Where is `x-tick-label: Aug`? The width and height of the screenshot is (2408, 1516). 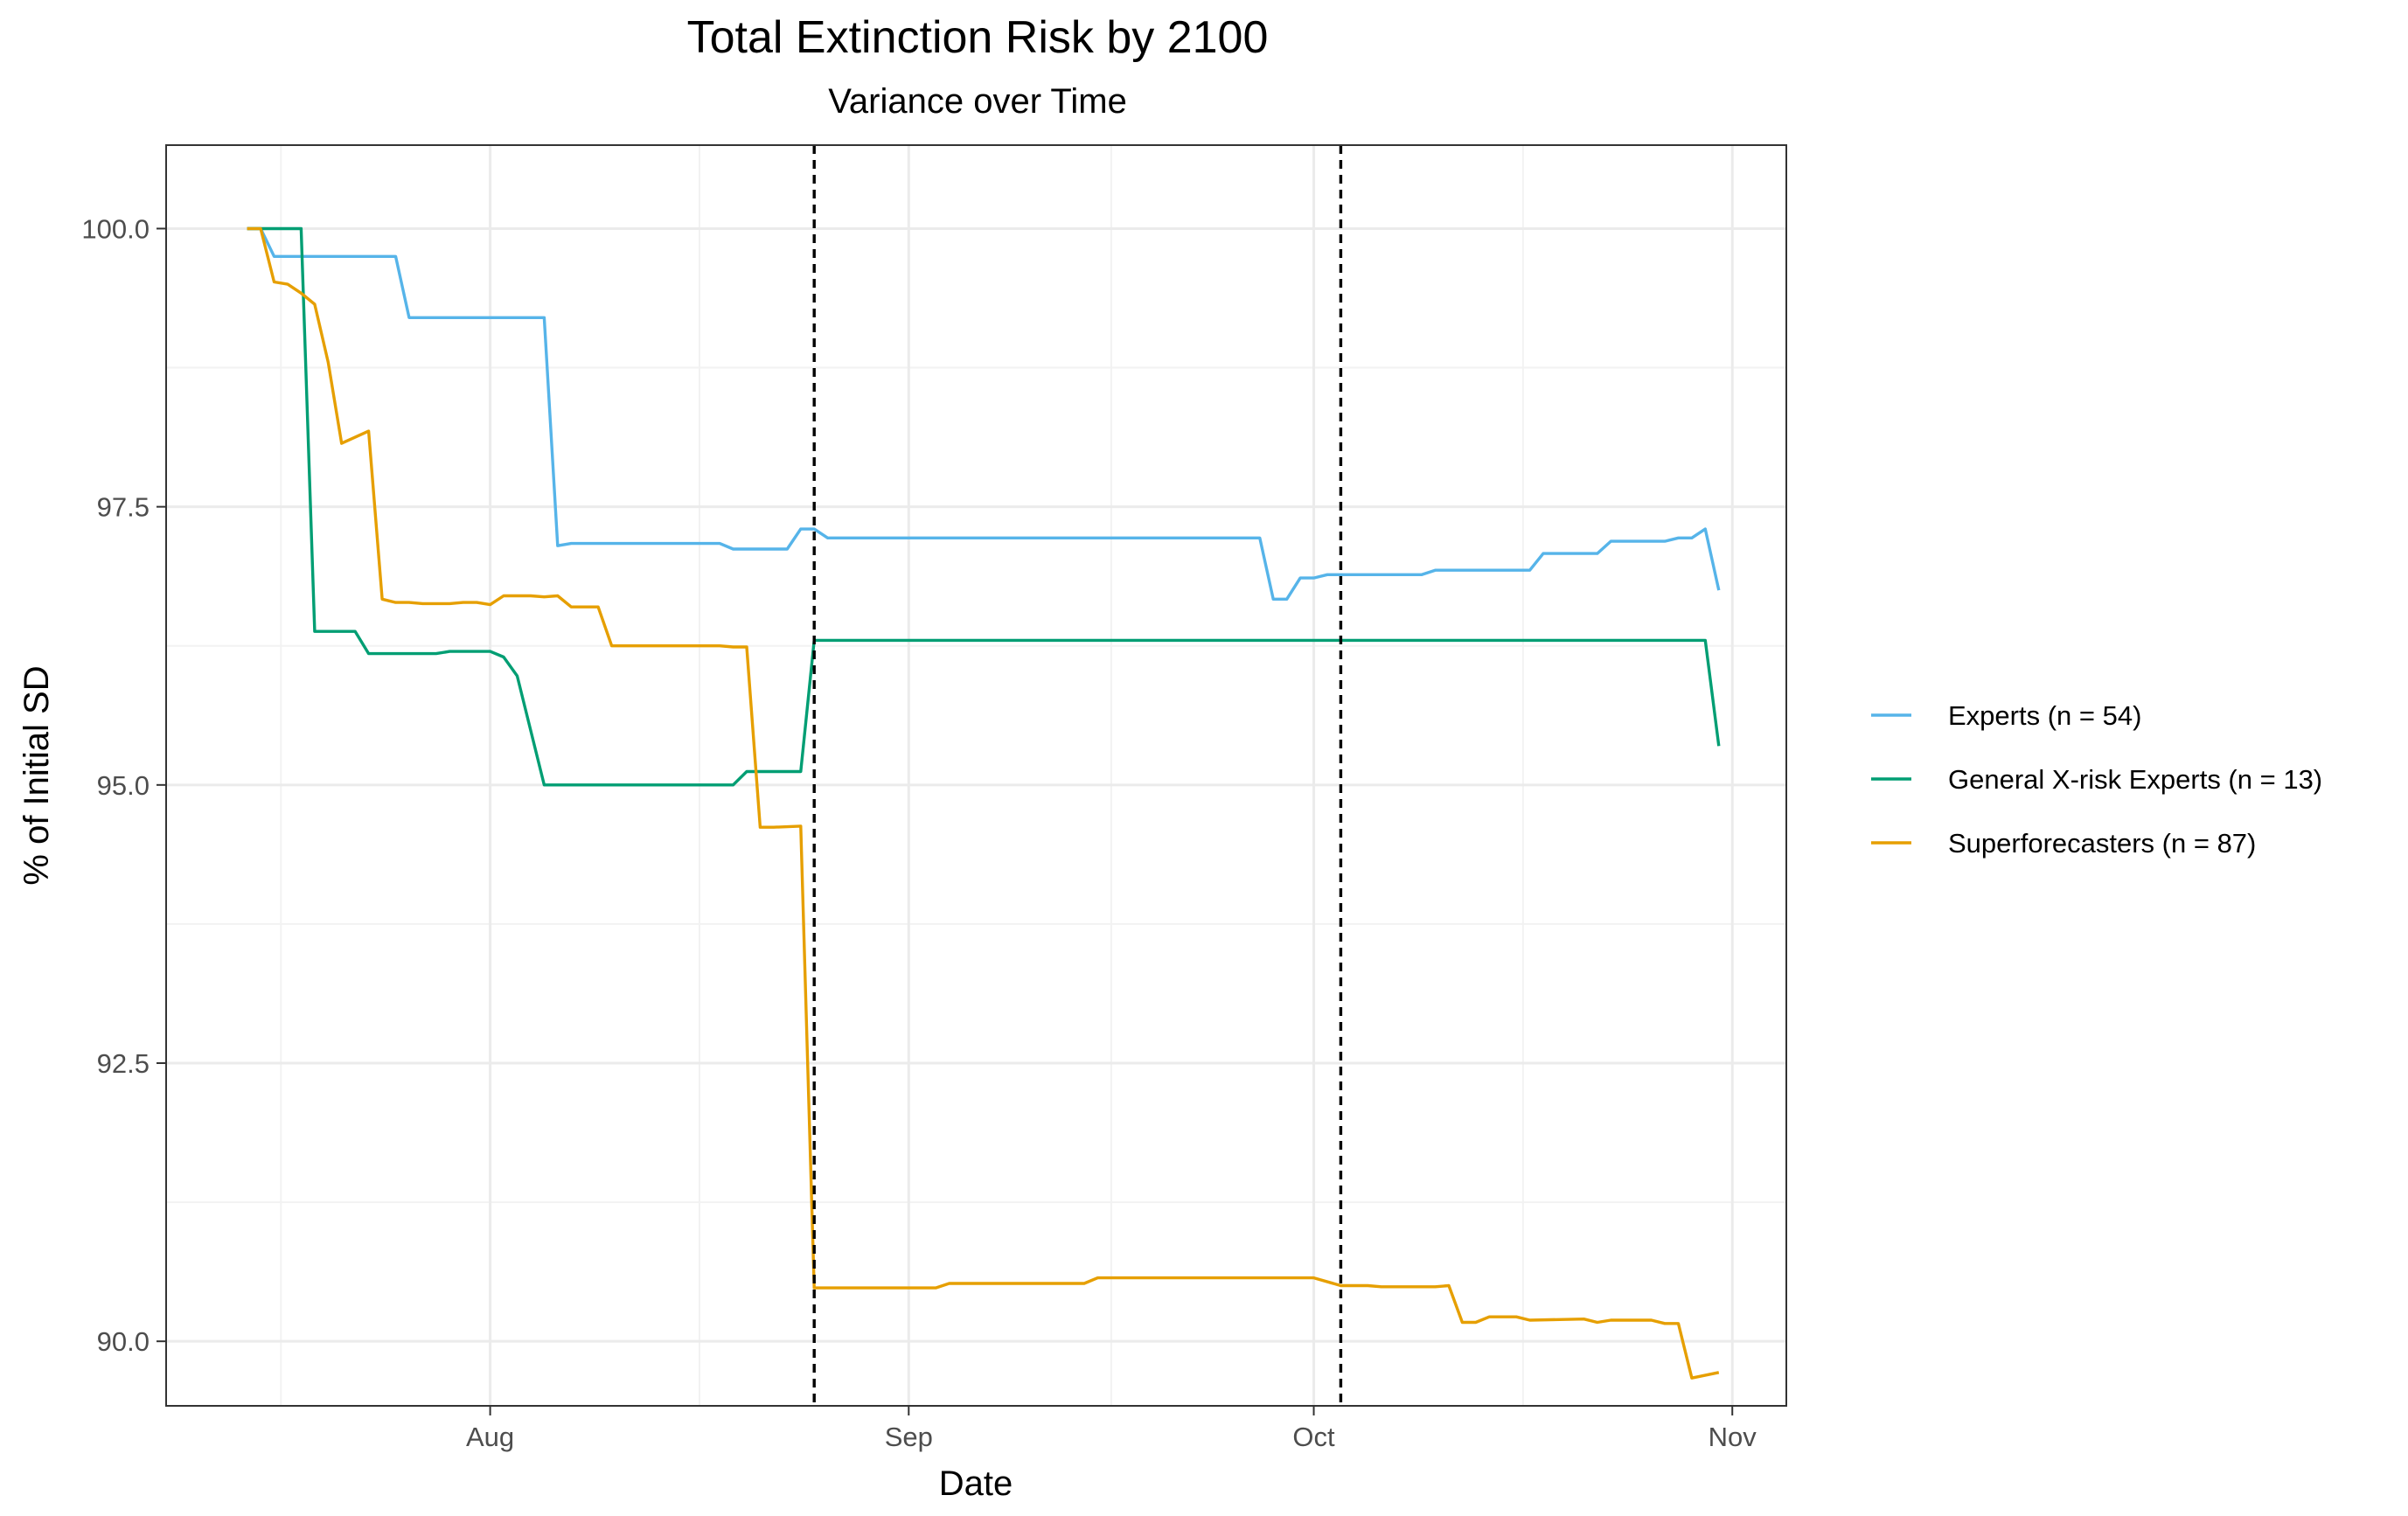
x-tick-label: Aug is located at coordinates (490, 1437).